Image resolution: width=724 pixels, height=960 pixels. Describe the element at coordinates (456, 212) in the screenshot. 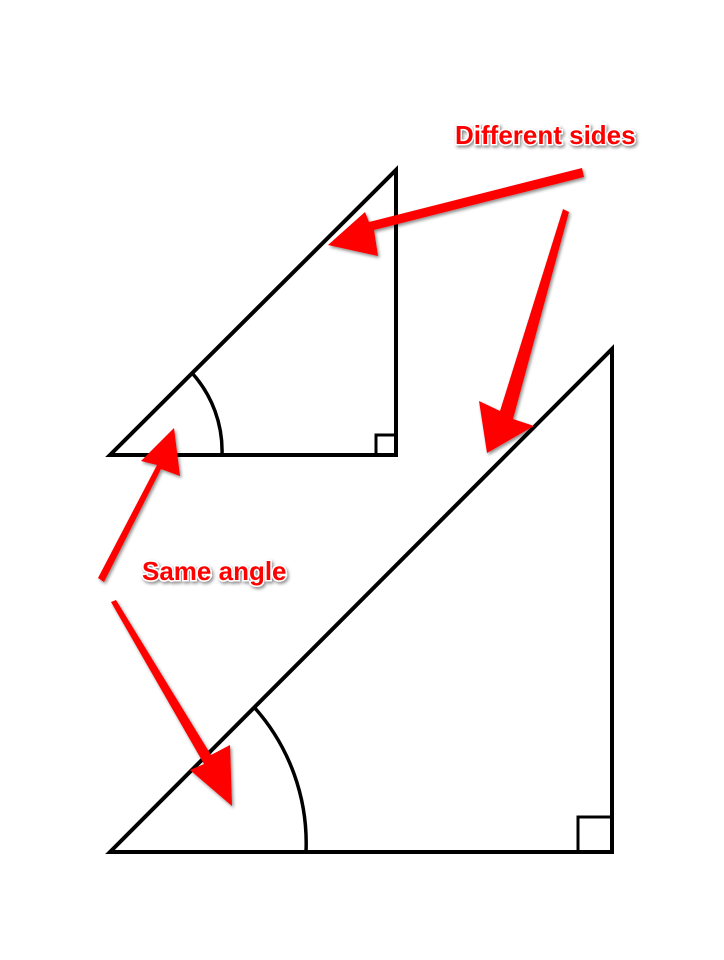

I see `arrow-to-small-hypotenuse` at that location.